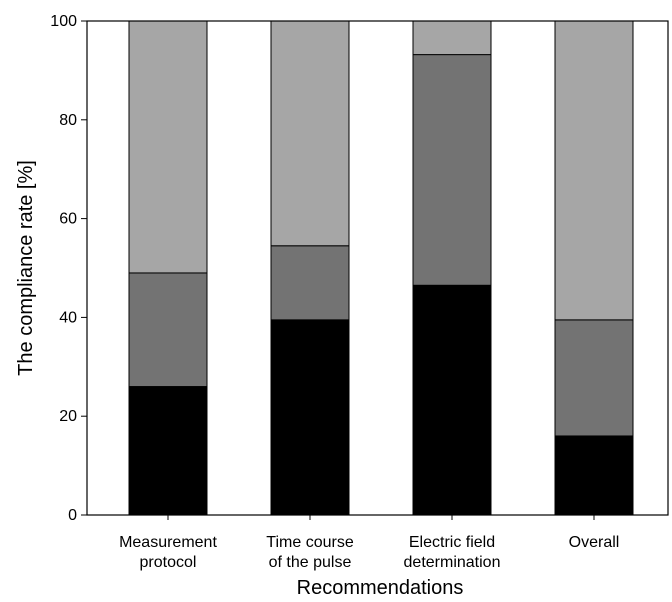 The width and height of the screenshot is (672, 602). What do you see at coordinates (452, 562) in the screenshot?
I see `category-label-3-line-2: determination` at bounding box center [452, 562].